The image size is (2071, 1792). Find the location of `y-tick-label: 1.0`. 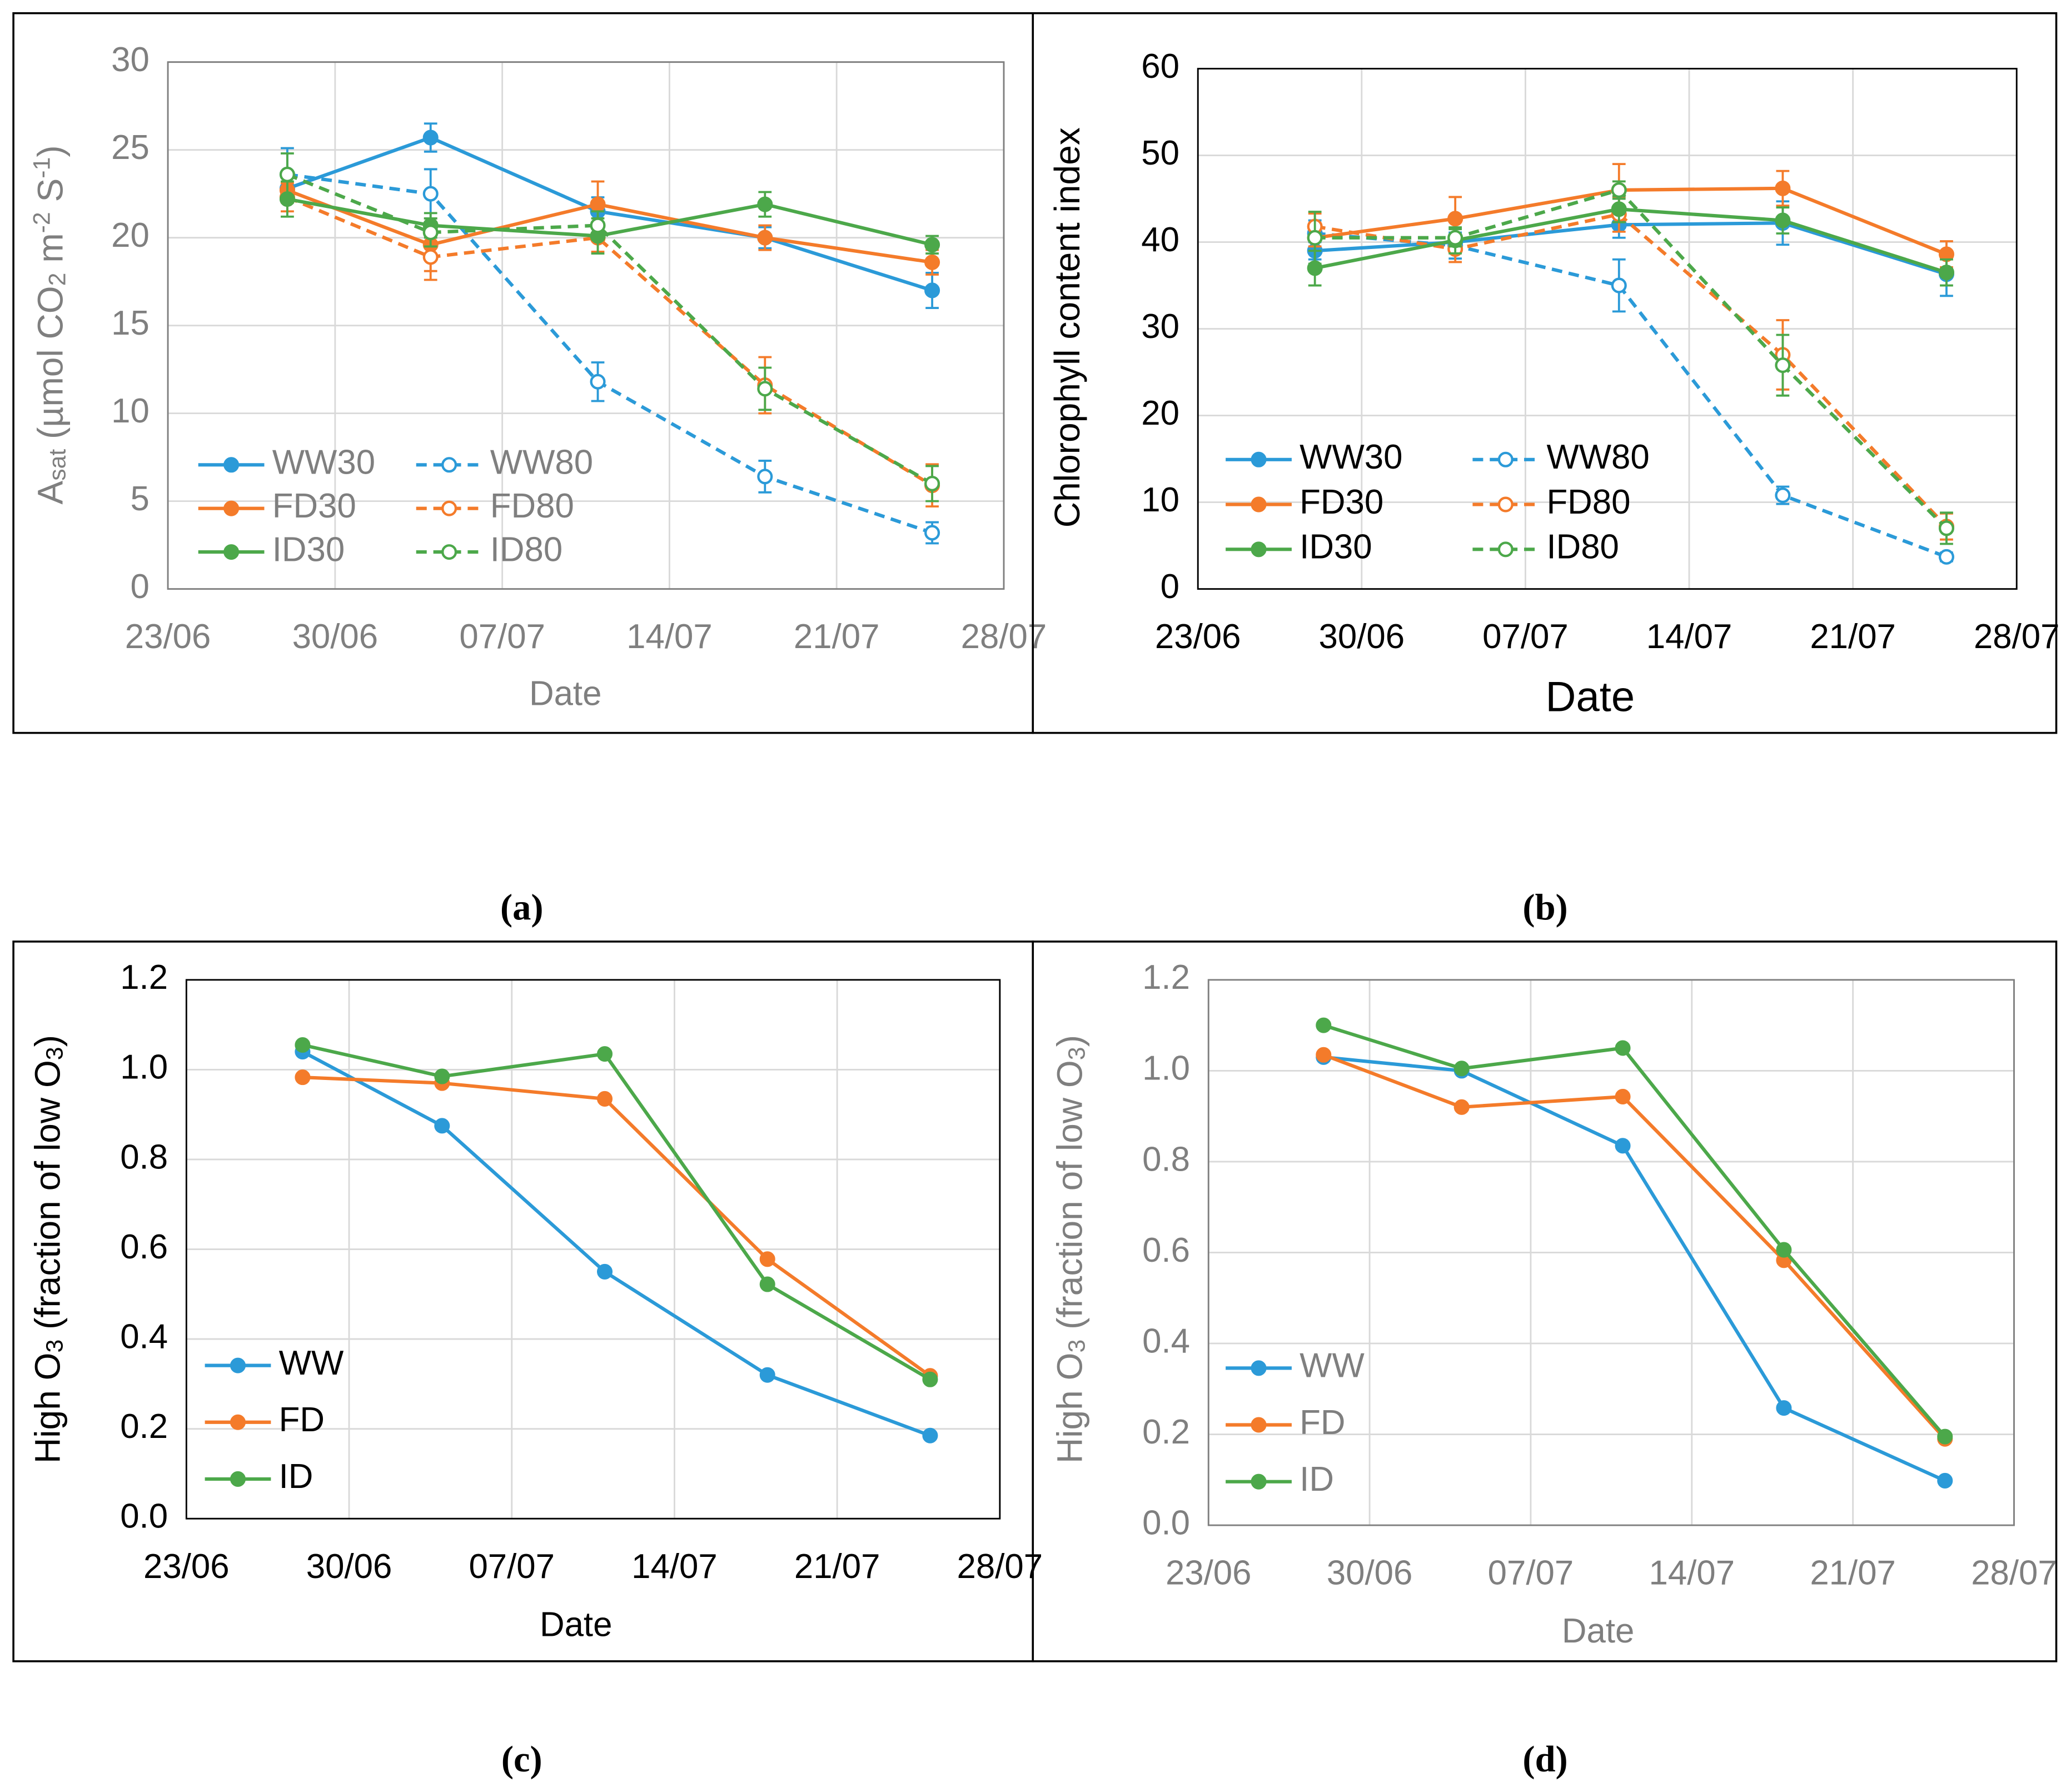

y-tick-label: 1.0 is located at coordinates (1166, 1068).